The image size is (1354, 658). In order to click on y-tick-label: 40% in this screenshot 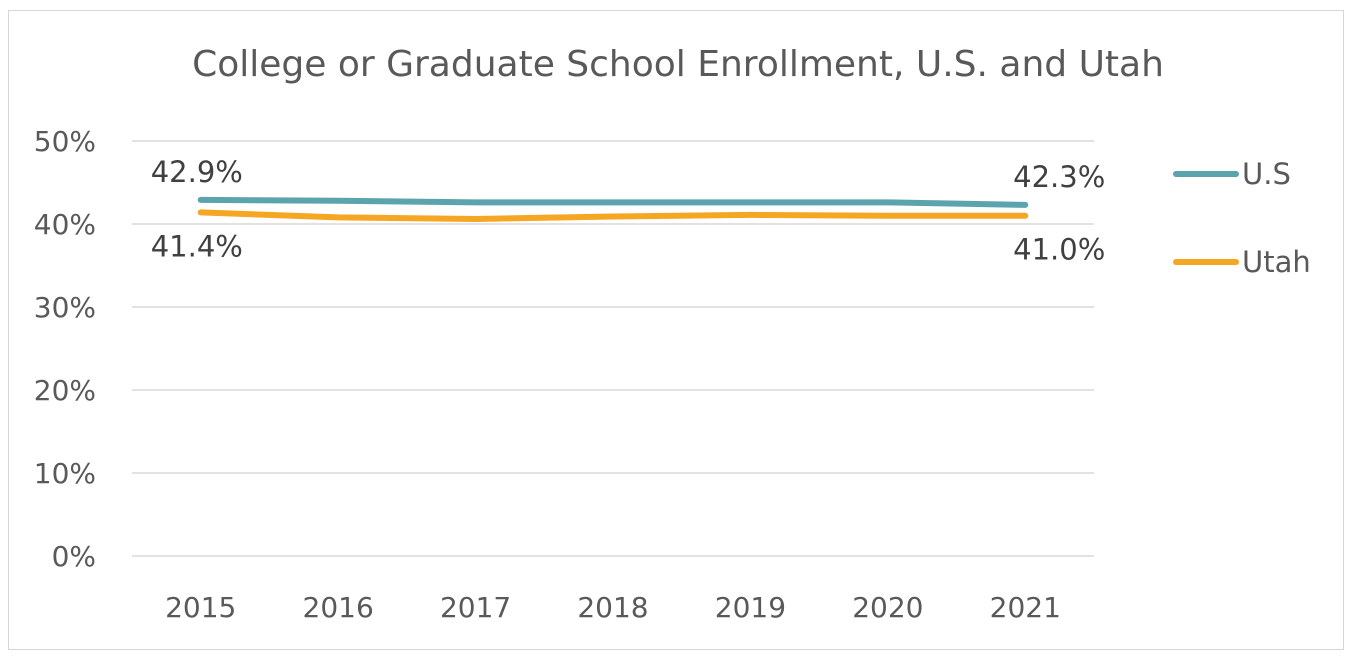, I will do `click(65, 224)`.